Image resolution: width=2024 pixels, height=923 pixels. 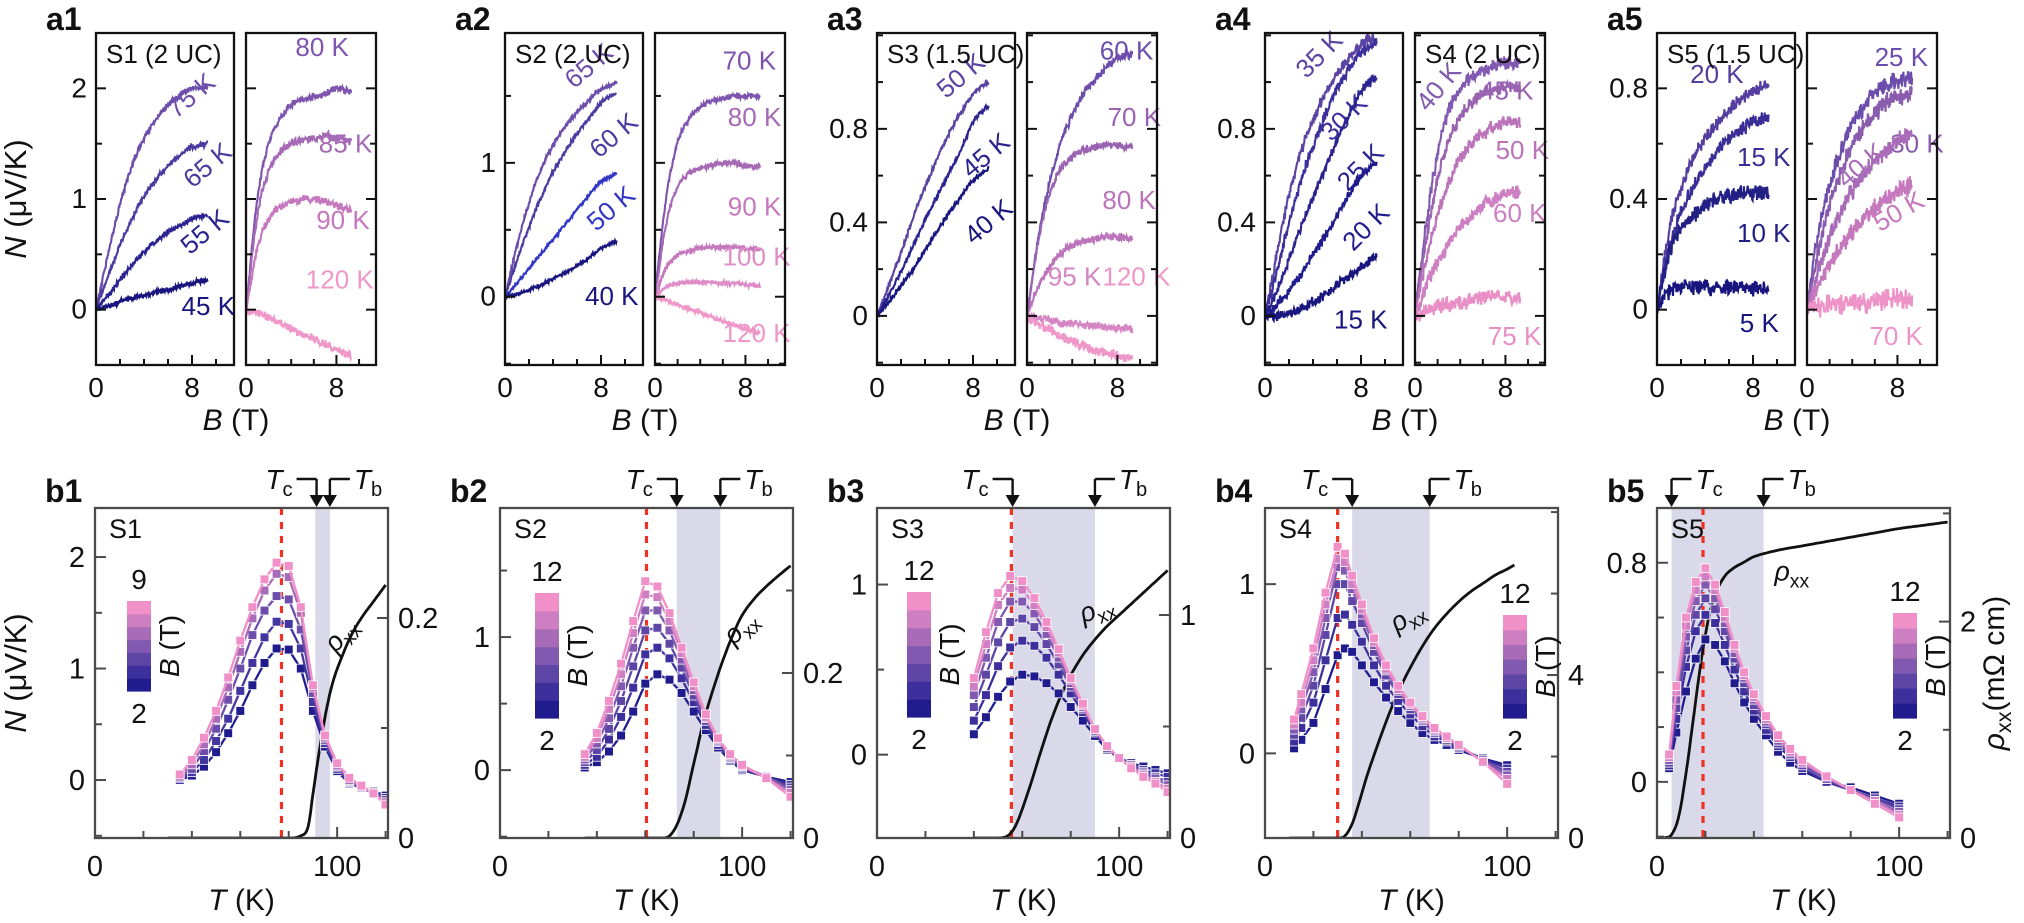 What do you see at coordinates (1469, 252) in the screenshot?
I see `curve-a4-60K` at bounding box center [1469, 252].